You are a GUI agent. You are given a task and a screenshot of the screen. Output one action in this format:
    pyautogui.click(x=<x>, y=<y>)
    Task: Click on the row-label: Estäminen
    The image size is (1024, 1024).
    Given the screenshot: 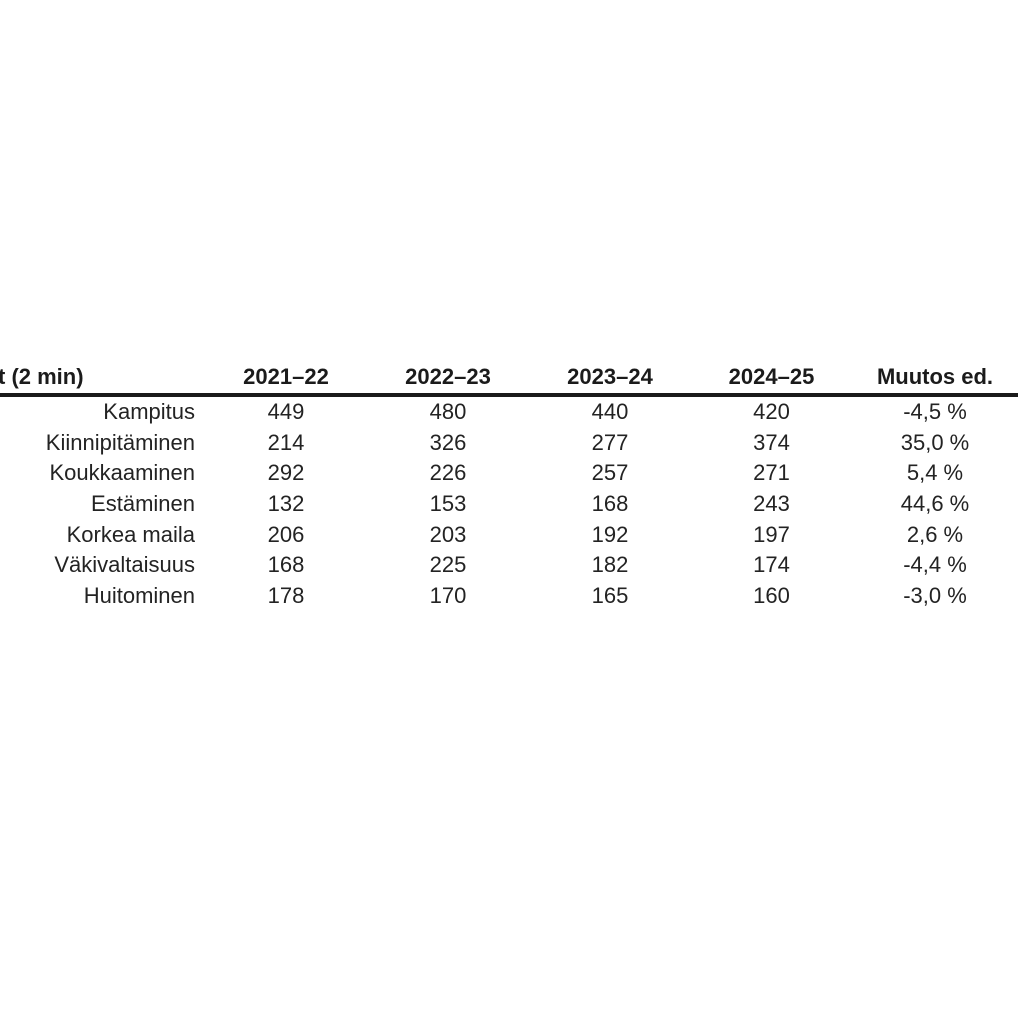 What is the action you would take?
    pyautogui.click(x=143, y=504)
    